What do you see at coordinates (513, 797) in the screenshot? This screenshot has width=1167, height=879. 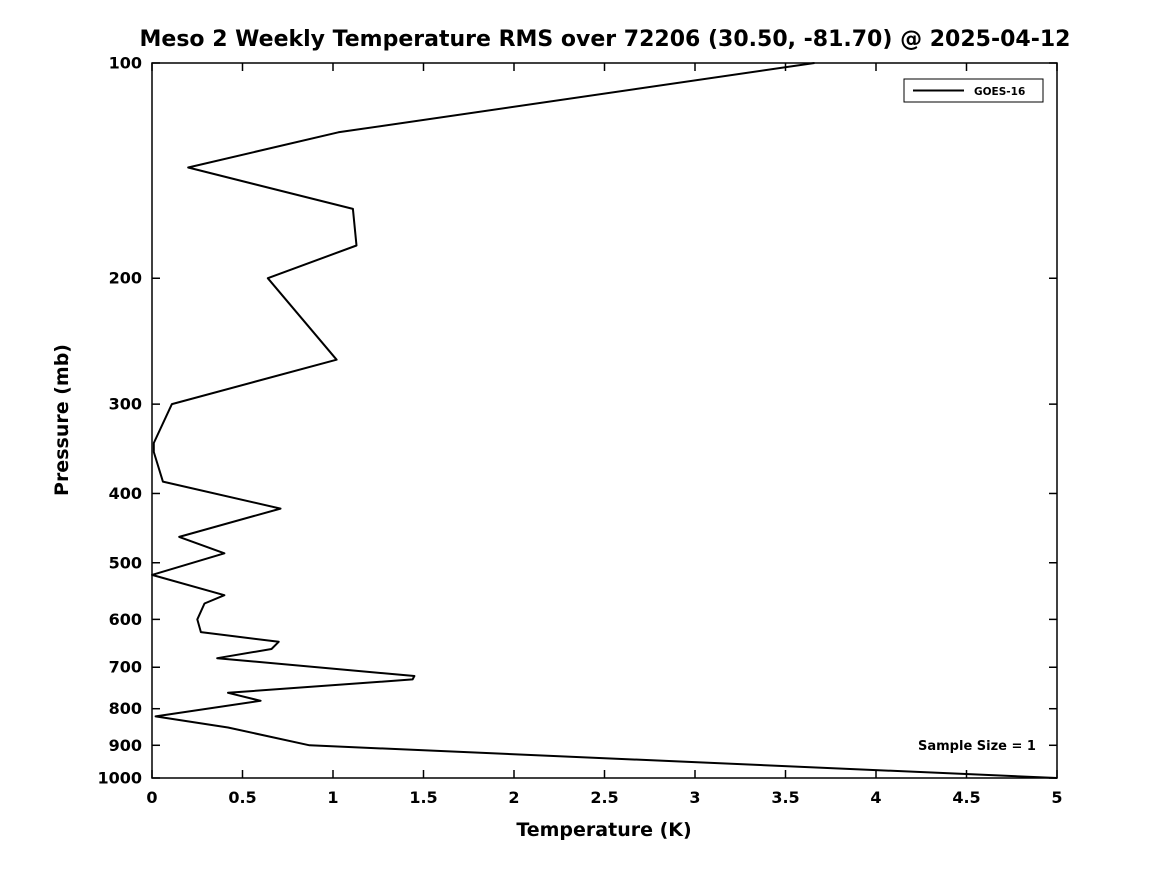 I see `x-tick-label: 2` at bounding box center [513, 797].